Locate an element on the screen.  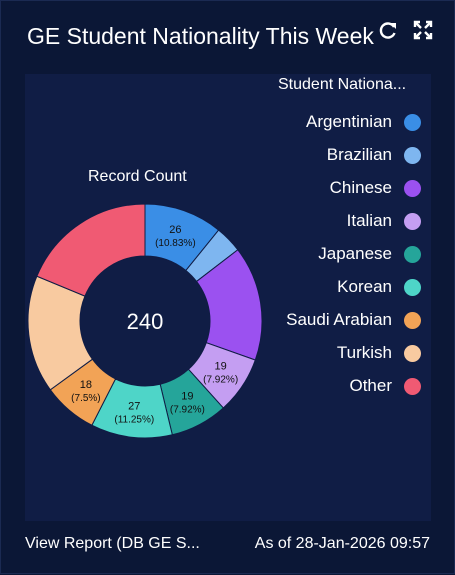
legend-label: Argentinian is located at coordinates (348, 121).